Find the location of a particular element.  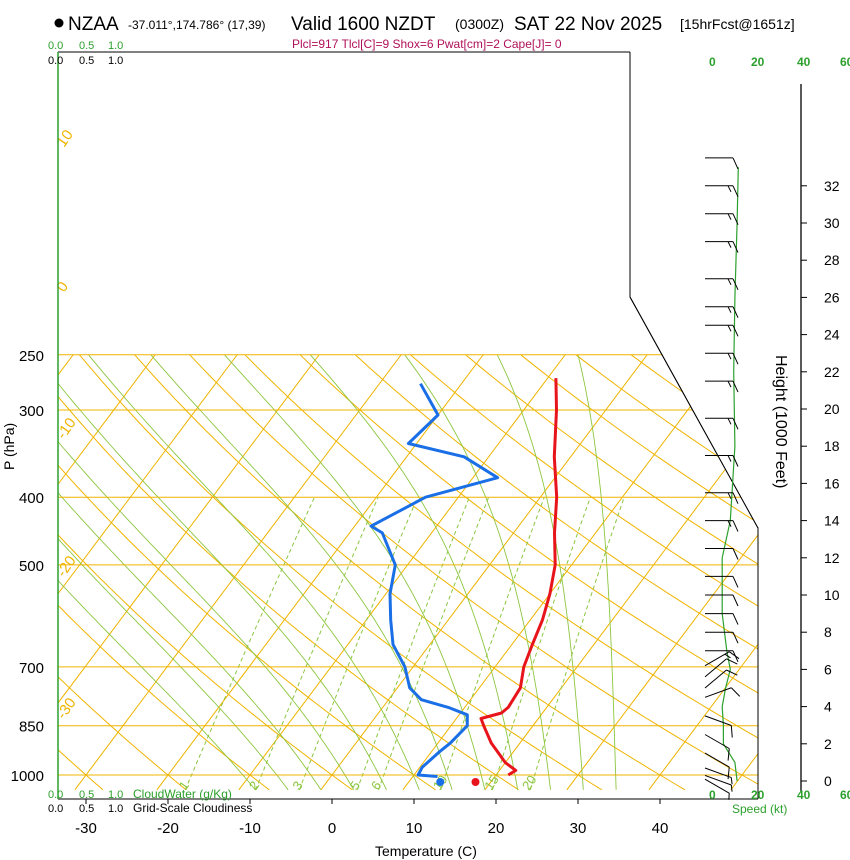

temperature-profile is located at coordinates (519, 577).